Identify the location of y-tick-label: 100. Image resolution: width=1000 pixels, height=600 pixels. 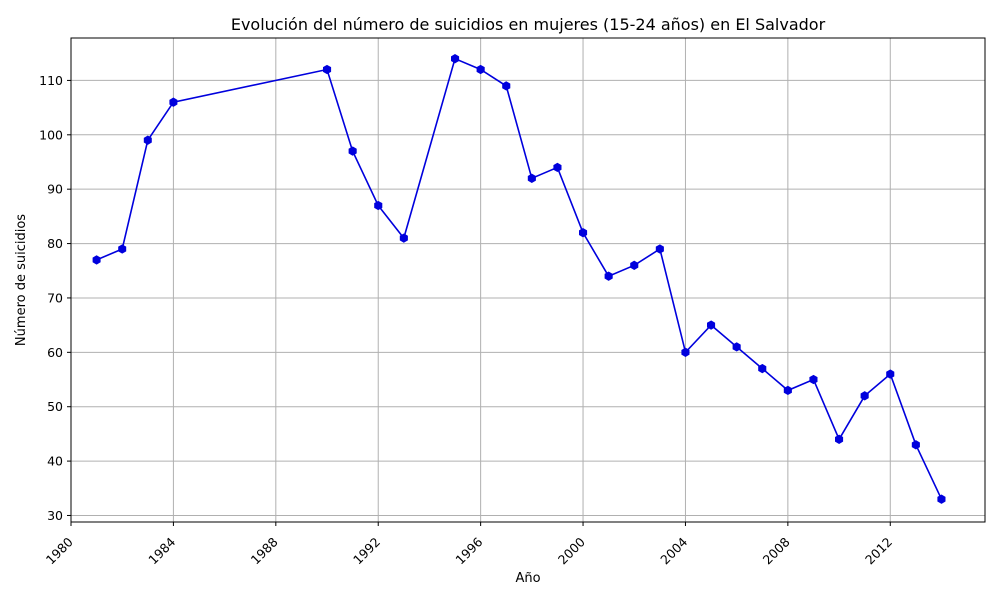
(51, 134).